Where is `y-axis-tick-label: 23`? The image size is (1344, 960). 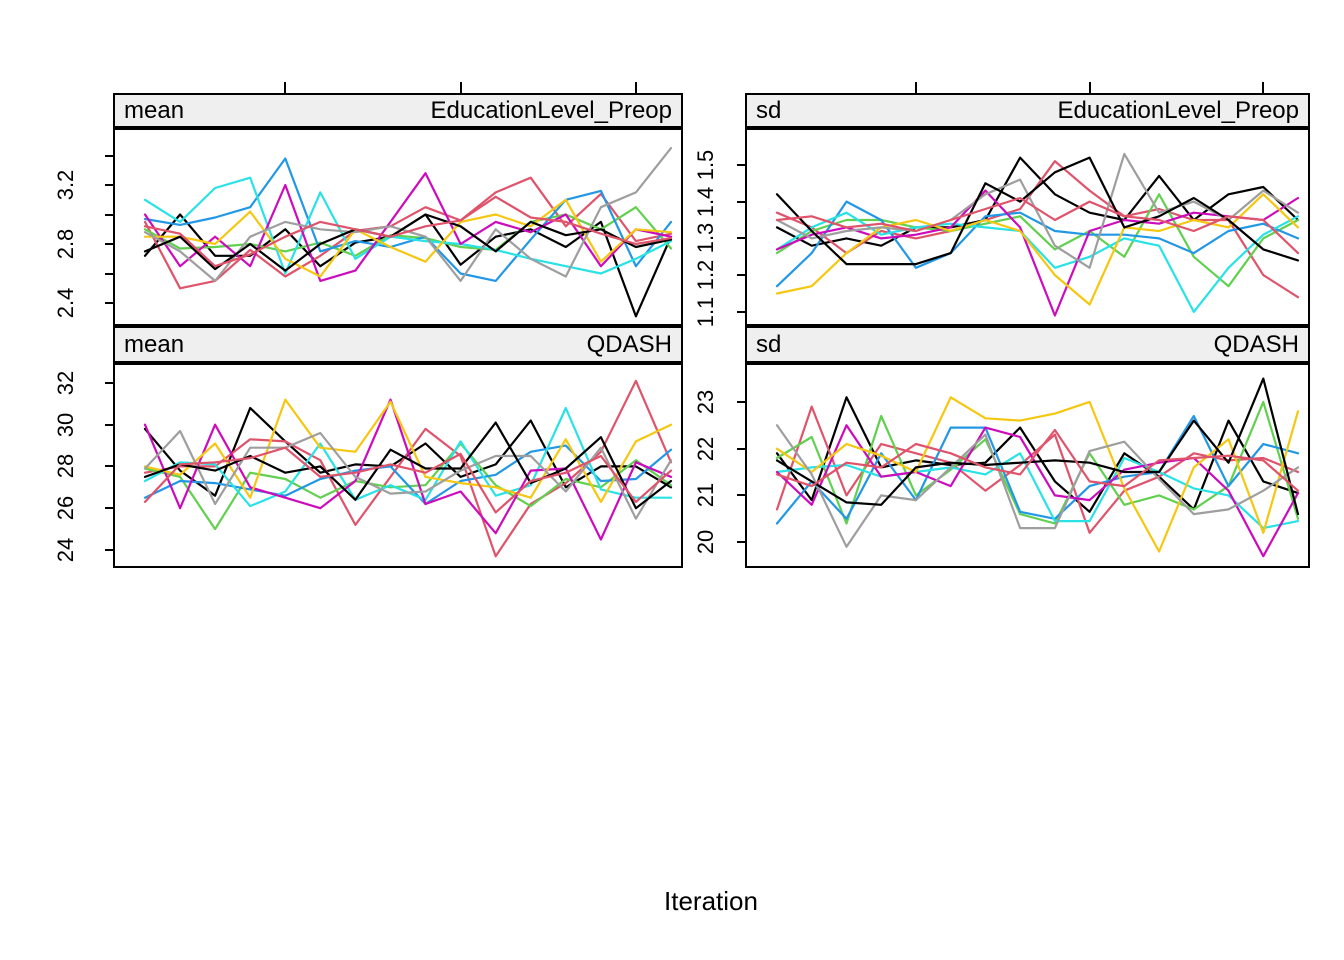
y-axis-tick-label: 23 is located at coordinates (705, 402).